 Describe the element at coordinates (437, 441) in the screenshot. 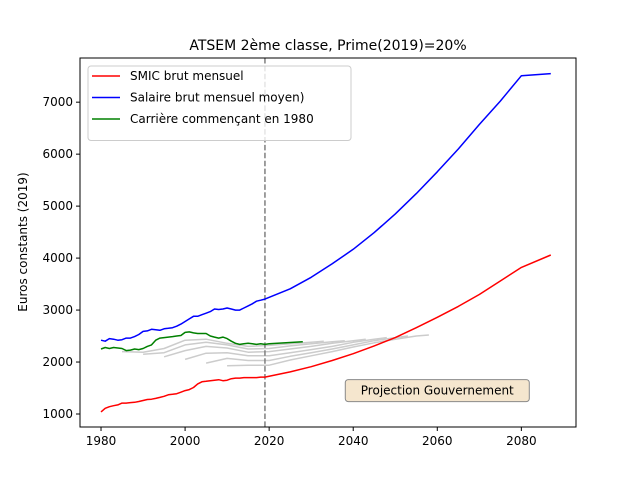

I see `x-tick-label: 2060` at that location.